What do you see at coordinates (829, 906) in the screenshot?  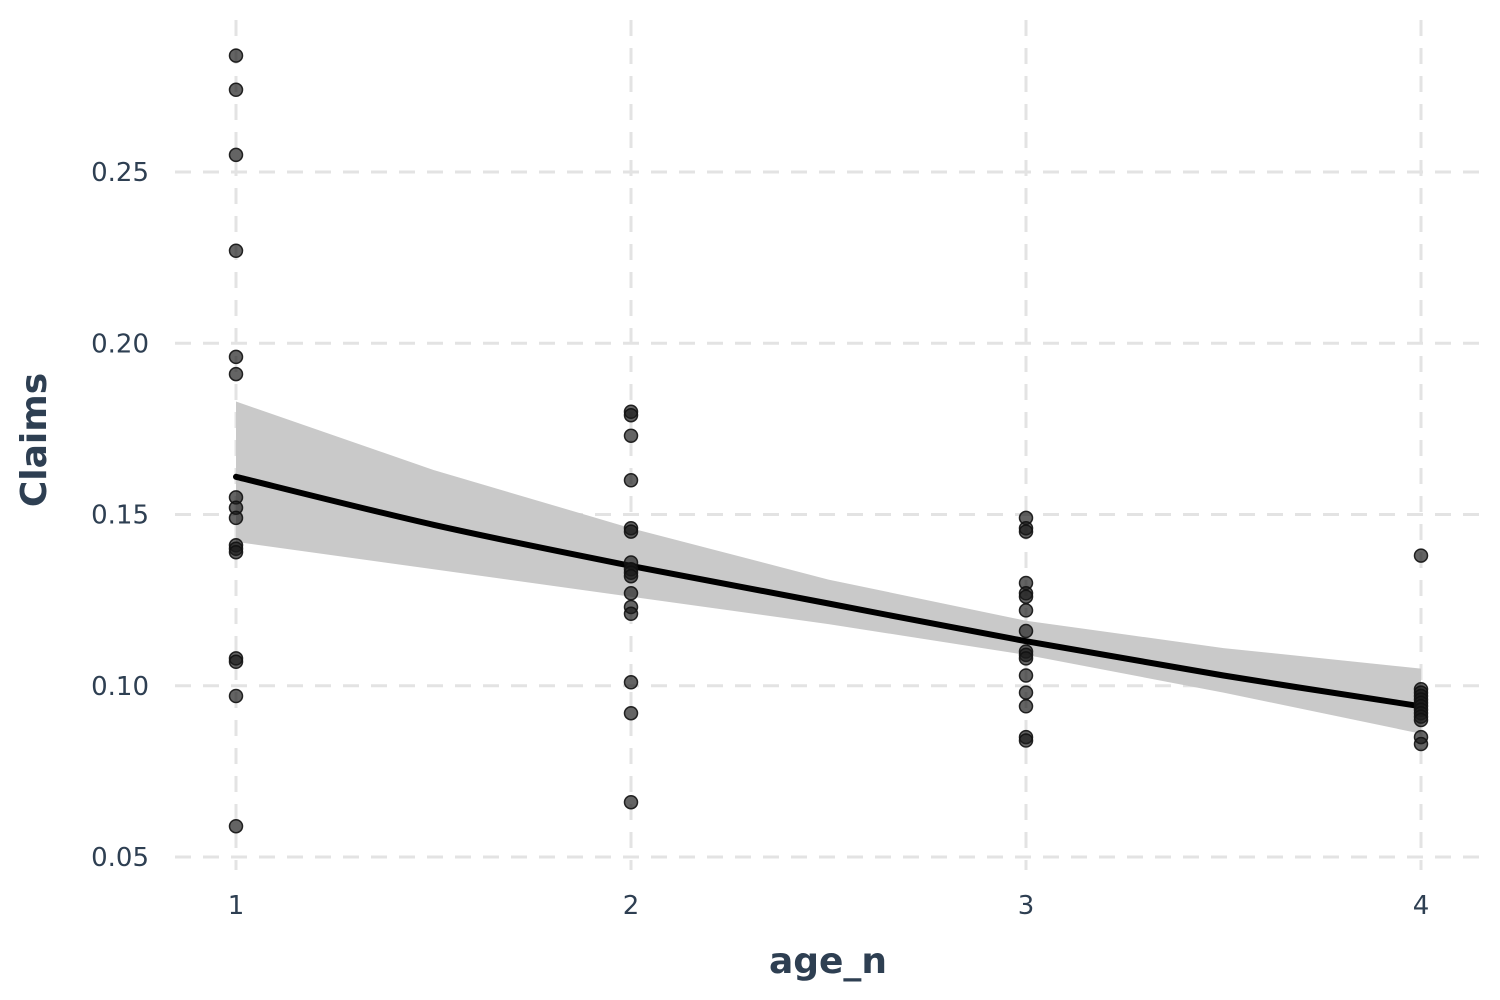 I see `x-axis-ticks: 1 2 3 4` at bounding box center [829, 906].